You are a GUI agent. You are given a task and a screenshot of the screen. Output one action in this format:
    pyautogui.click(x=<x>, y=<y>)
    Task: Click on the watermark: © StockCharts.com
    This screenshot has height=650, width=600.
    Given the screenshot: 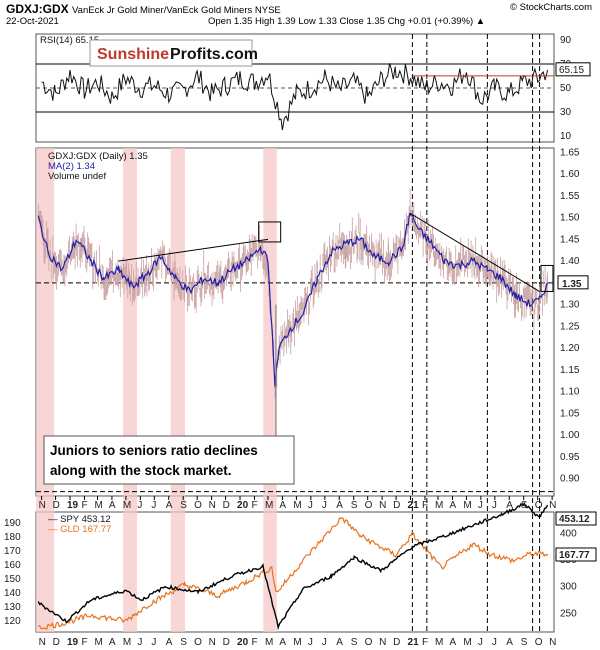 What is the action you would take?
    pyautogui.click(x=551, y=7)
    